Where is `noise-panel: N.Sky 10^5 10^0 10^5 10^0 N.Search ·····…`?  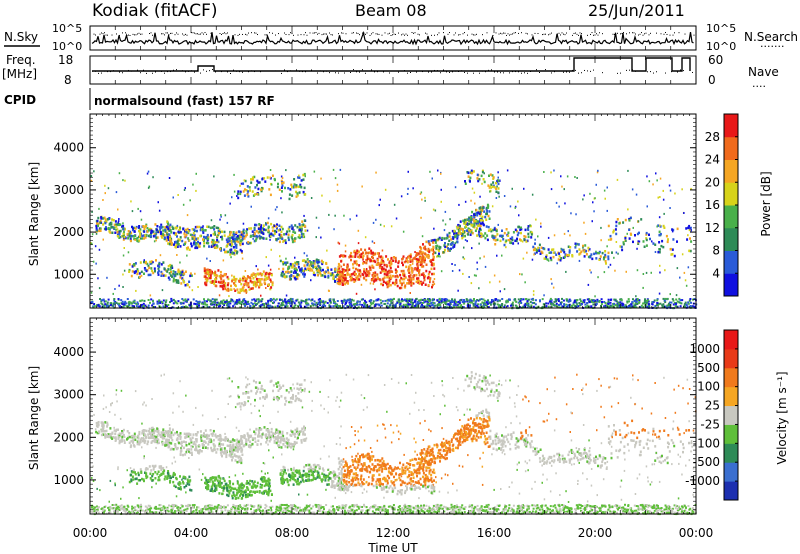 noise-panel: N.Sky 10^5 10^0 10^5 10^0 N.Search ·····… is located at coordinates (401, 37).